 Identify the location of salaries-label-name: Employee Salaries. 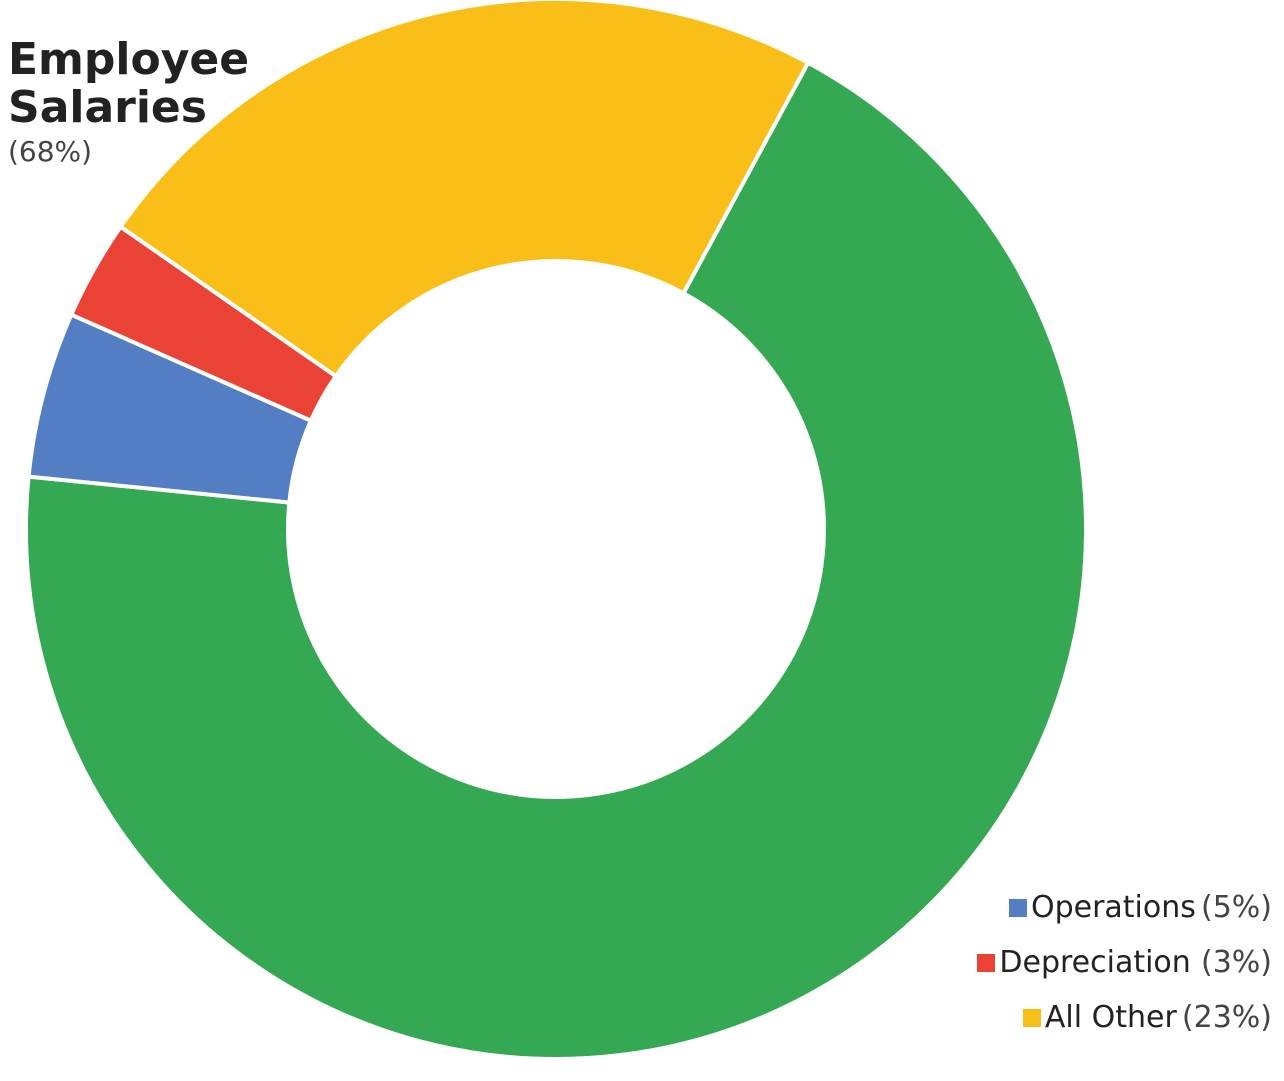
(129, 83).